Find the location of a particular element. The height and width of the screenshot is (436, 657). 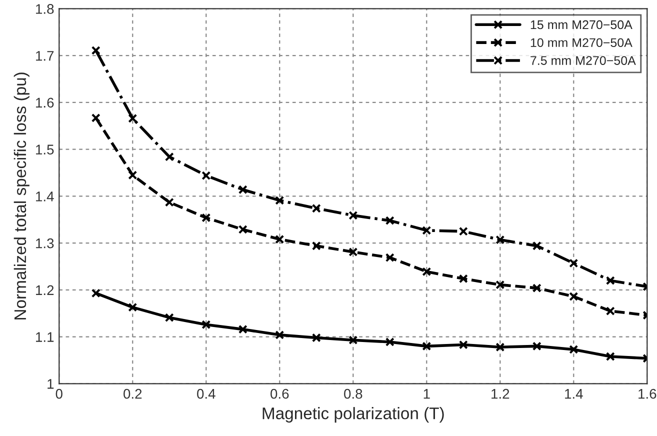

y-tick-label: 1.2 is located at coordinates (45, 290).